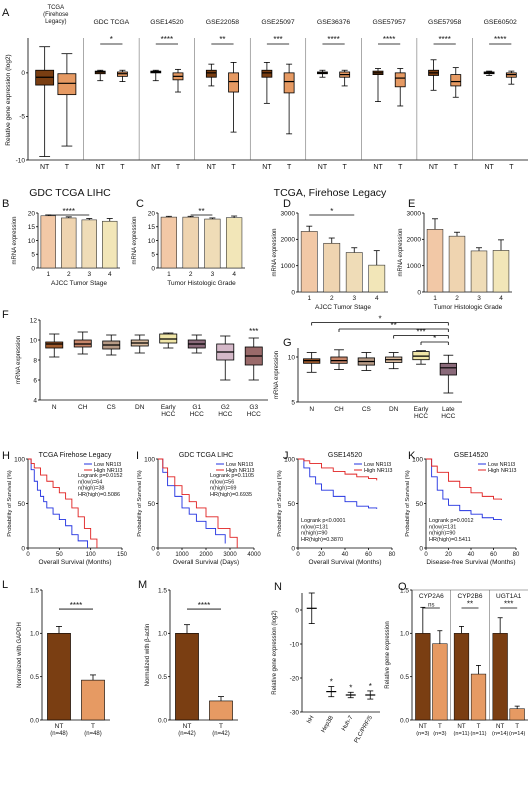 This screenshot has height=792, width=532. What do you see at coordinates (79, 283) in the screenshot?
I see `panel-b-xlabel: AJCC Tumor Stage` at bounding box center [79, 283].